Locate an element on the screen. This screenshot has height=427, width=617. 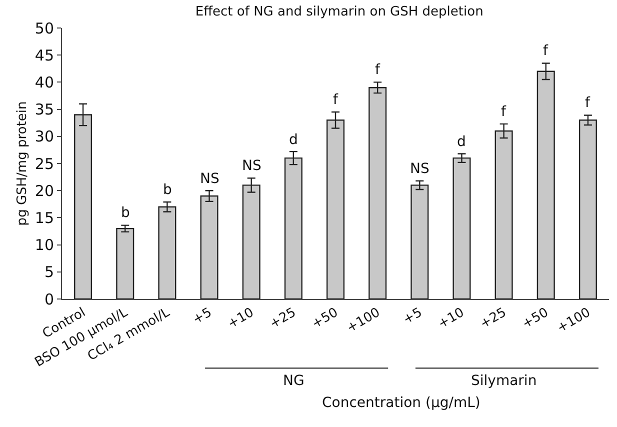
y-tick-label: 0 is located at coordinates (49, 299).